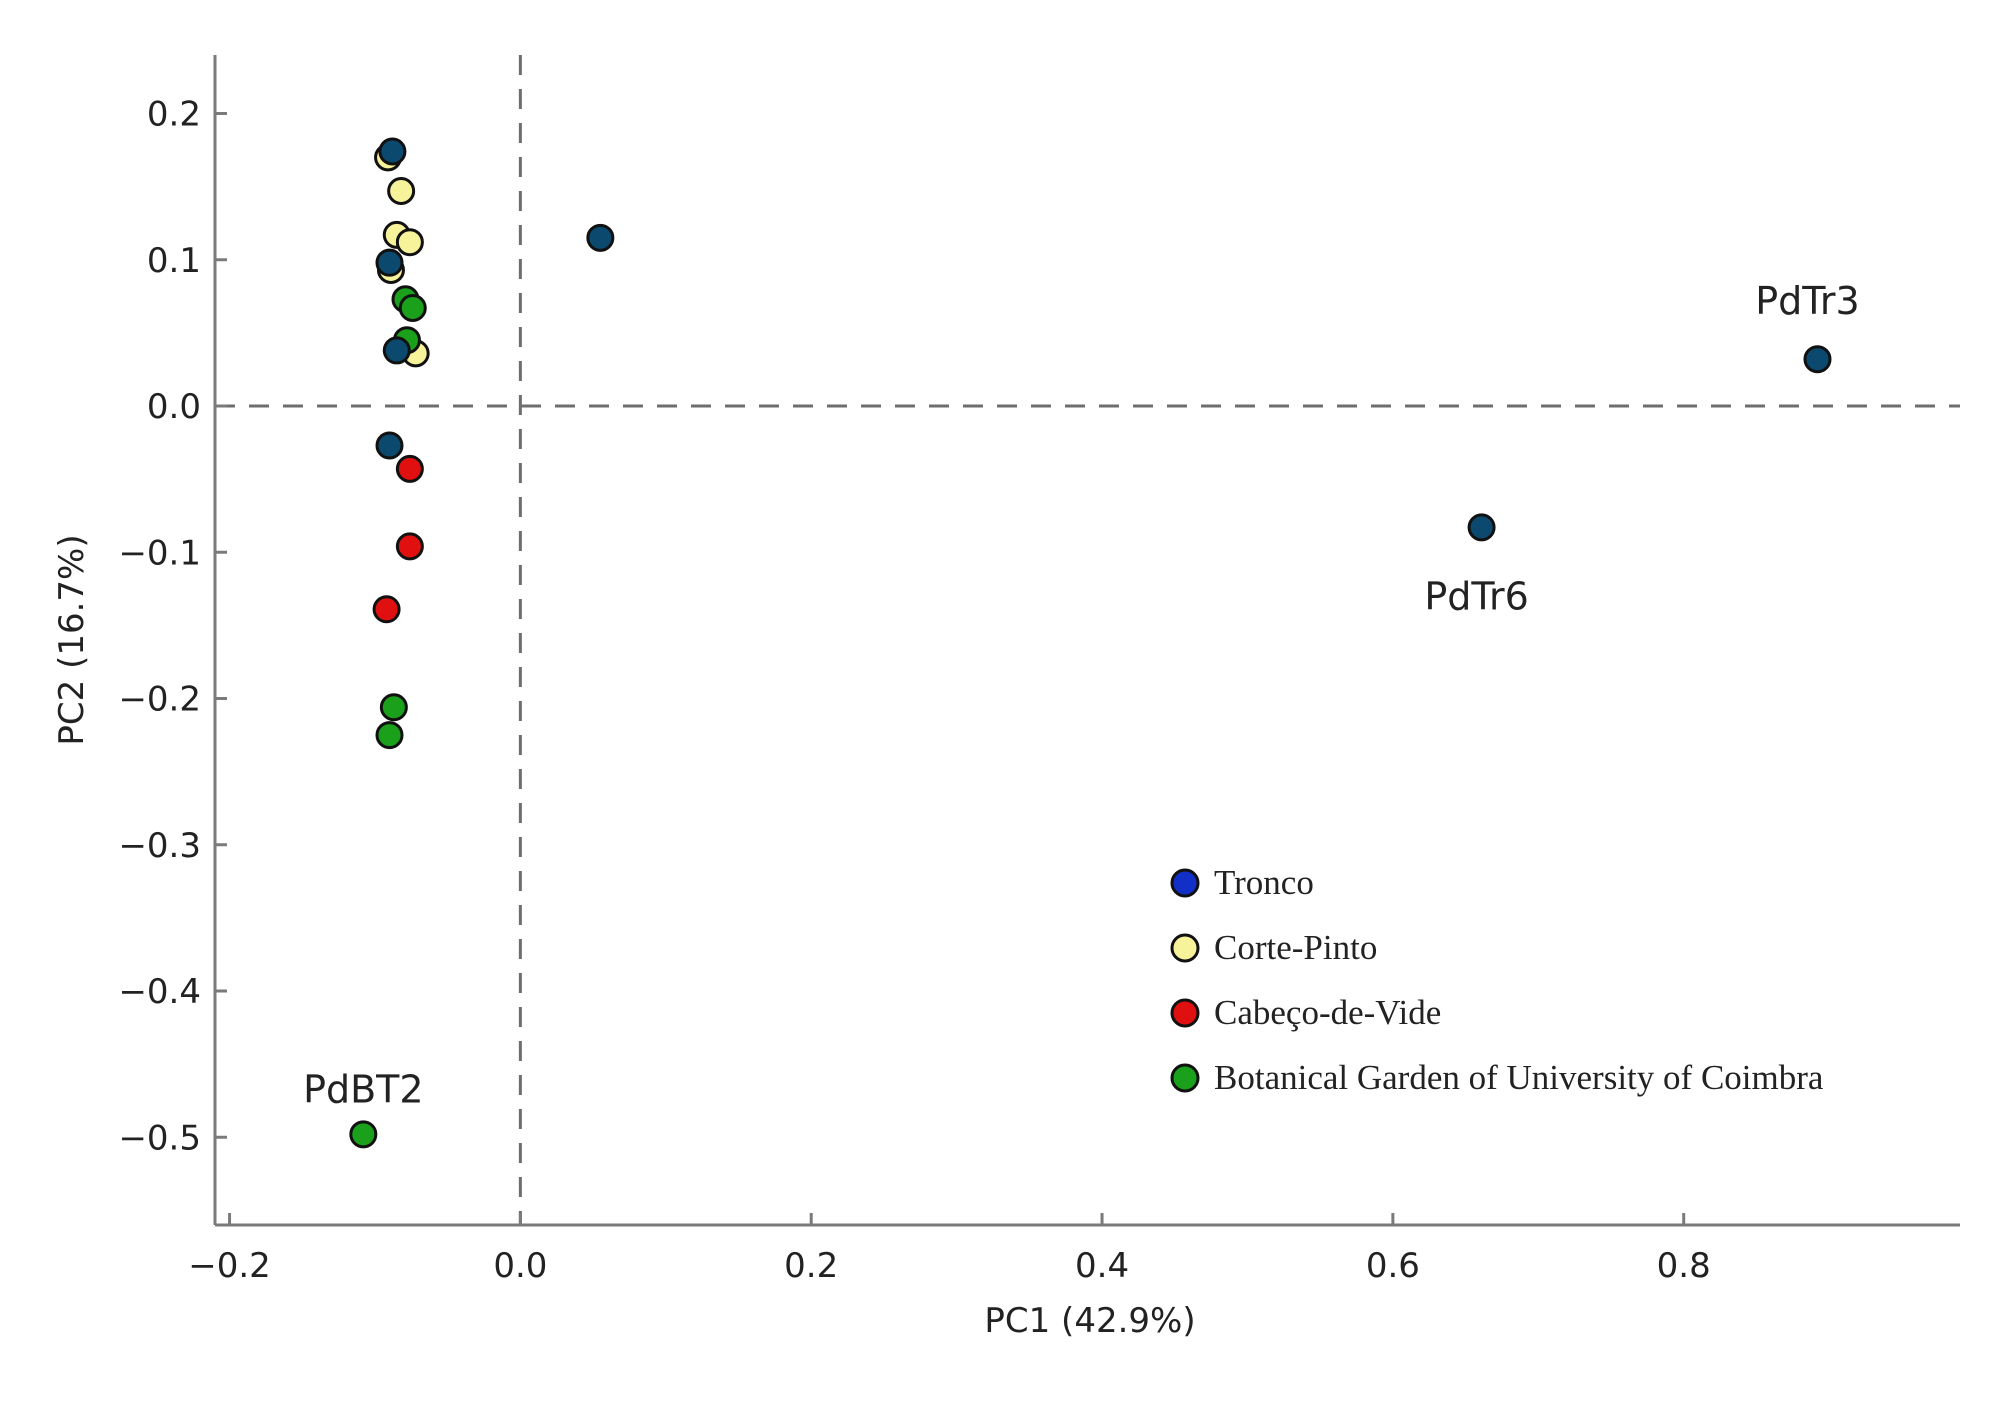  Describe the element at coordinates (1089, 1321) in the screenshot. I see `x-axis-label: PC1 (42.9%)` at that location.